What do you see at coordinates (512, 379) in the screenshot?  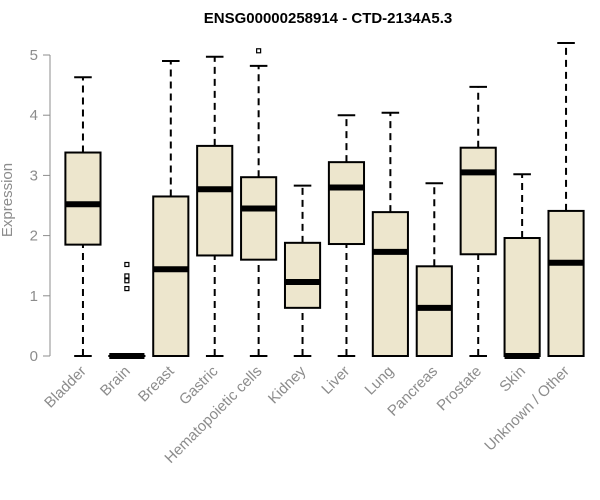 I see `x-tick-label: Skin` at bounding box center [512, 379].